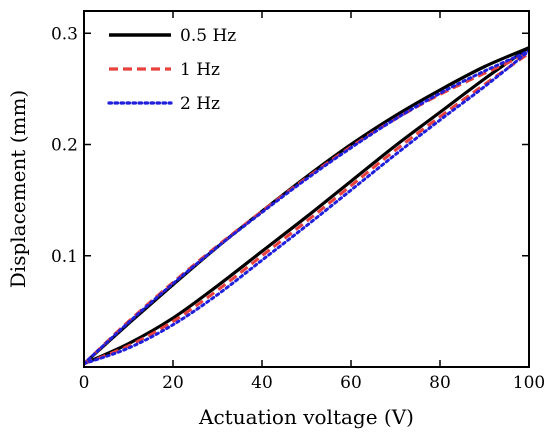 The height and width of the screenshot is (442, 550). Describe the element at coordinates (529, 383) in the screenshot. I see `x-tick-label: 100` at that location.